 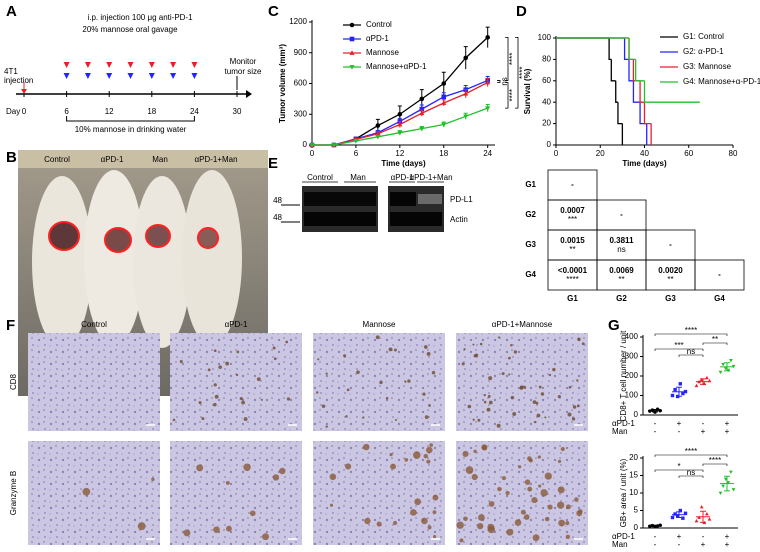 What do you see at coordinates (621, 298) in the screenshot?
I see `table-col-label: G2` at bounding box center [621, 298].